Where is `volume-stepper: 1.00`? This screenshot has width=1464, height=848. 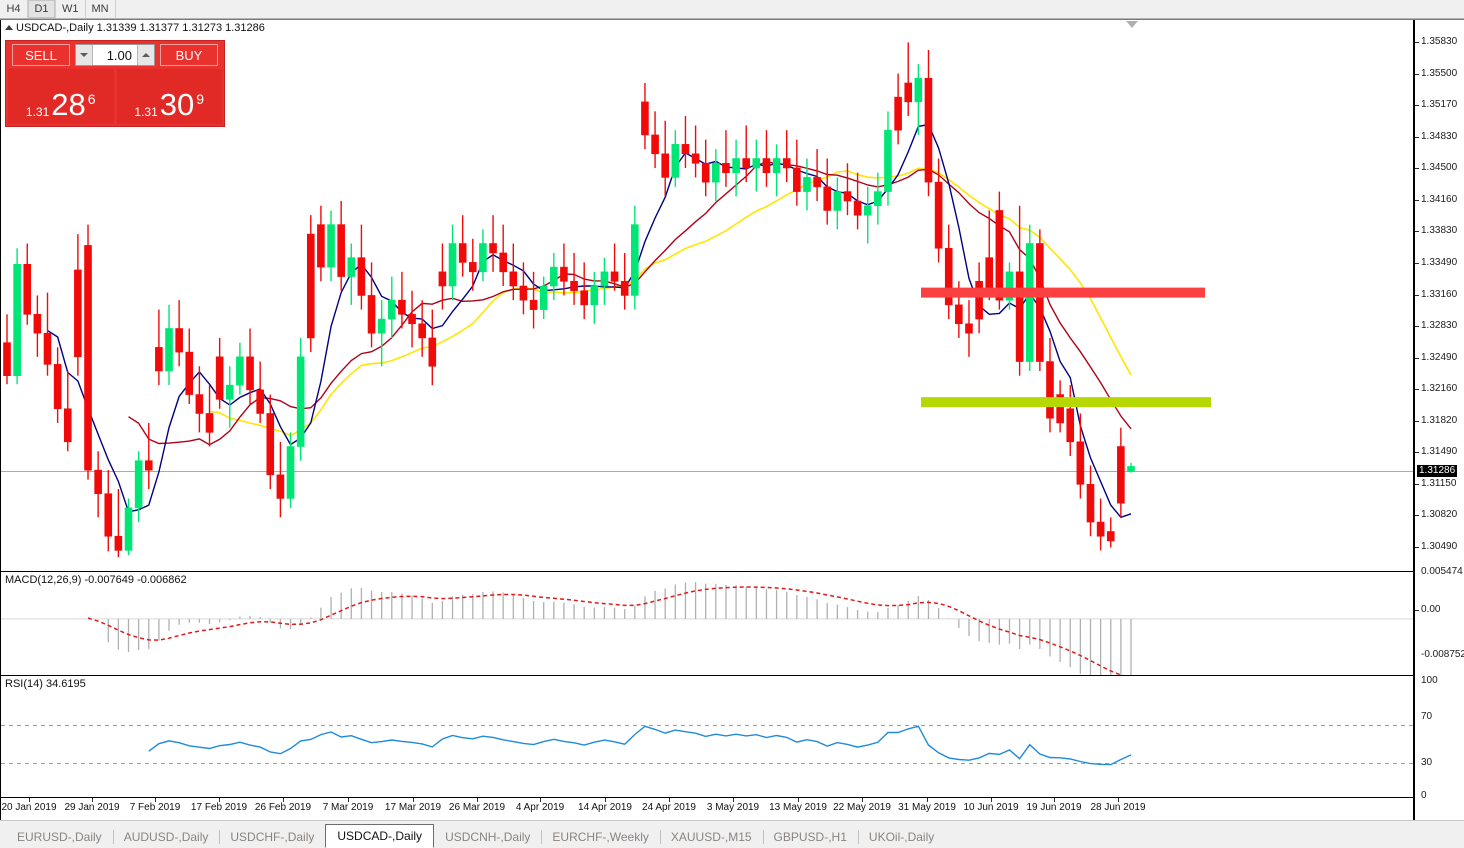
volume-stepper: 1.00 is located at coordinates (115, 55).